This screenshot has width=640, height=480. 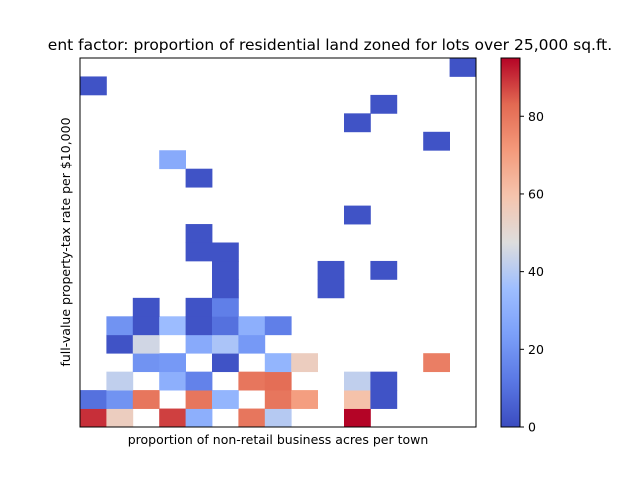 What do you see at coordinates (510, 242) in the screenshot?
I see `colorbar` at bounding box center [510, 242].